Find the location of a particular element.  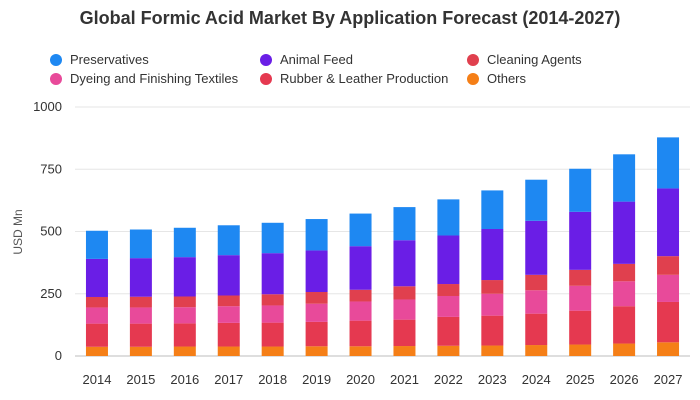

bar-rubber-leather-production-2020 is located at coordinates (360, 333).